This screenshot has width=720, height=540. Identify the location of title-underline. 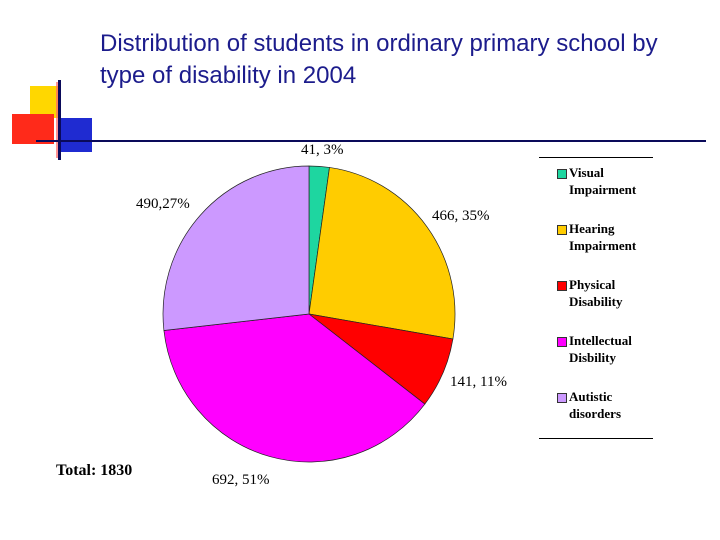
(371, 141).